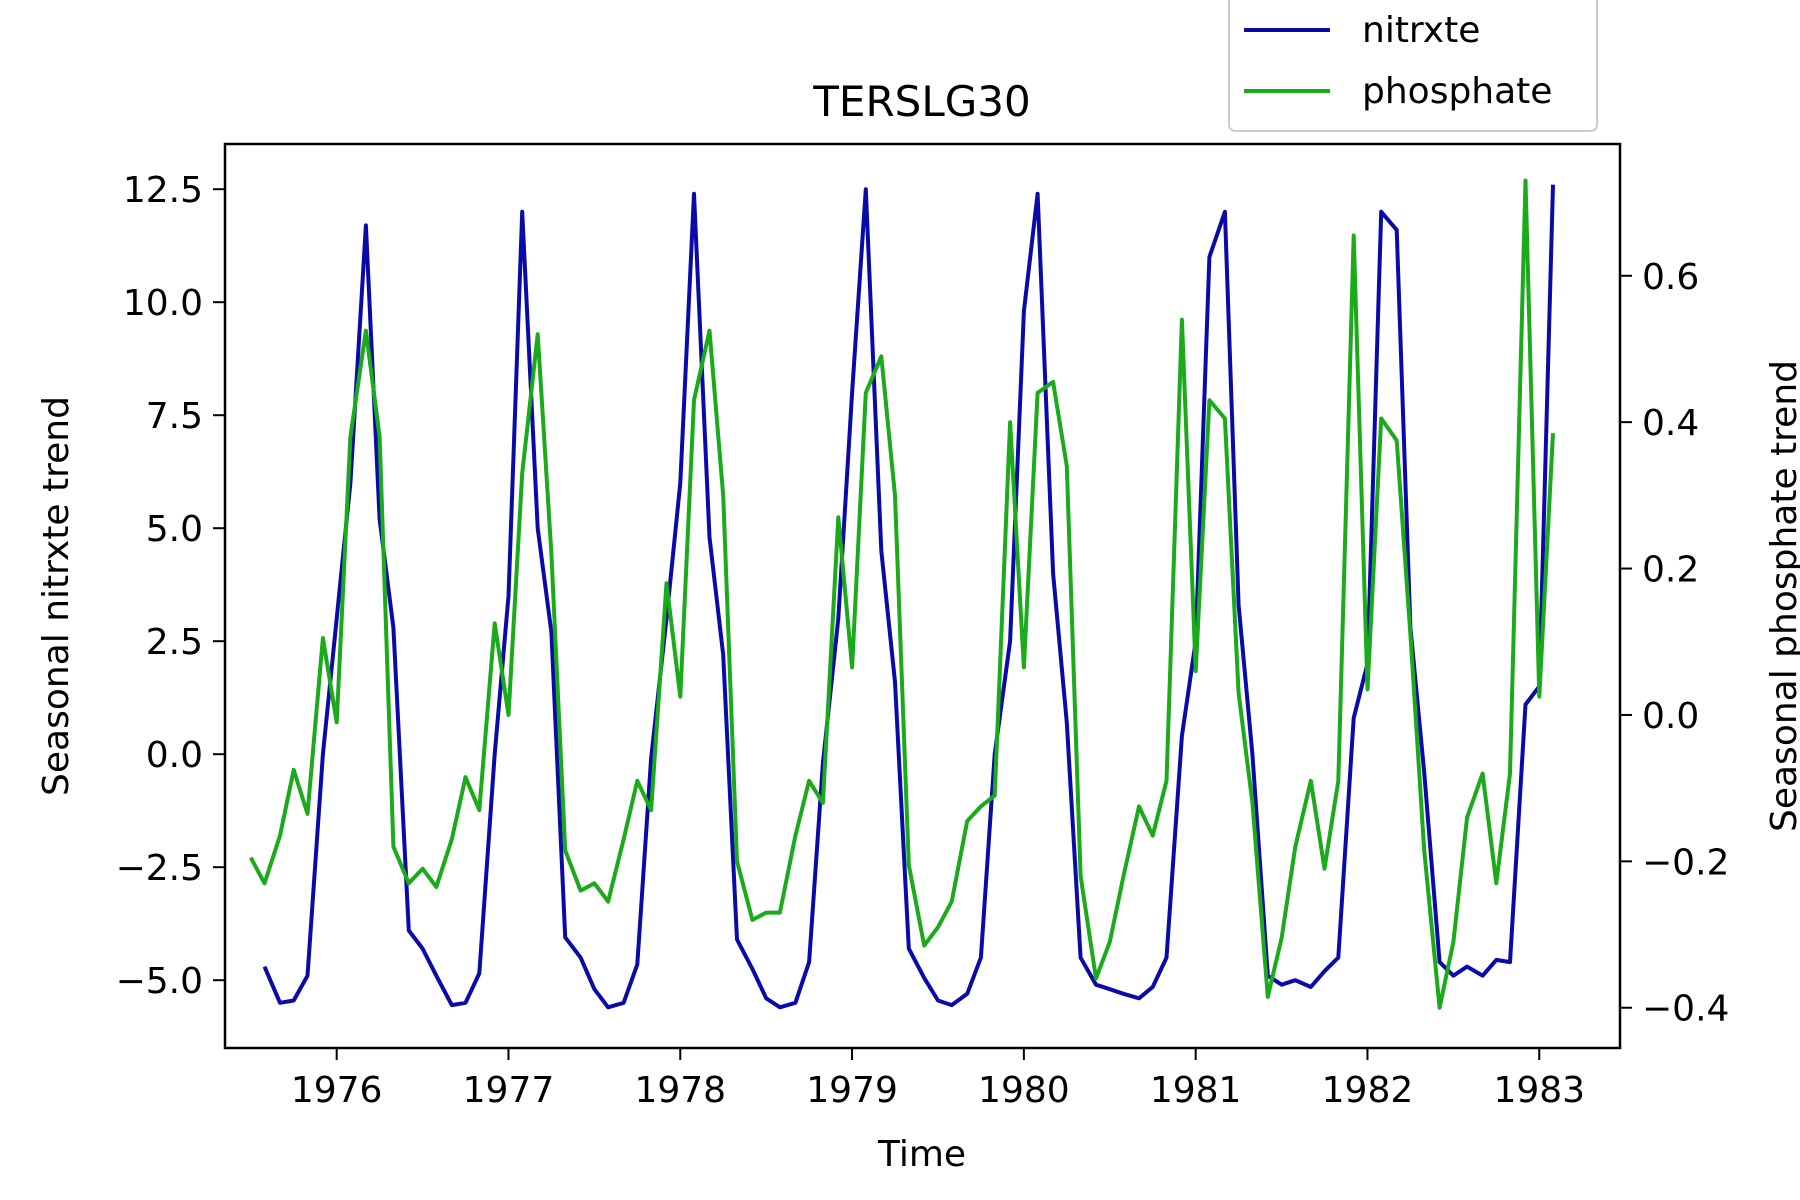 The height and width of the screenshot is (1200, 1800). Describe the element at coordinates (1685, 862) in the screenshot. I see `y2-tick-label: −0.2` at that location.